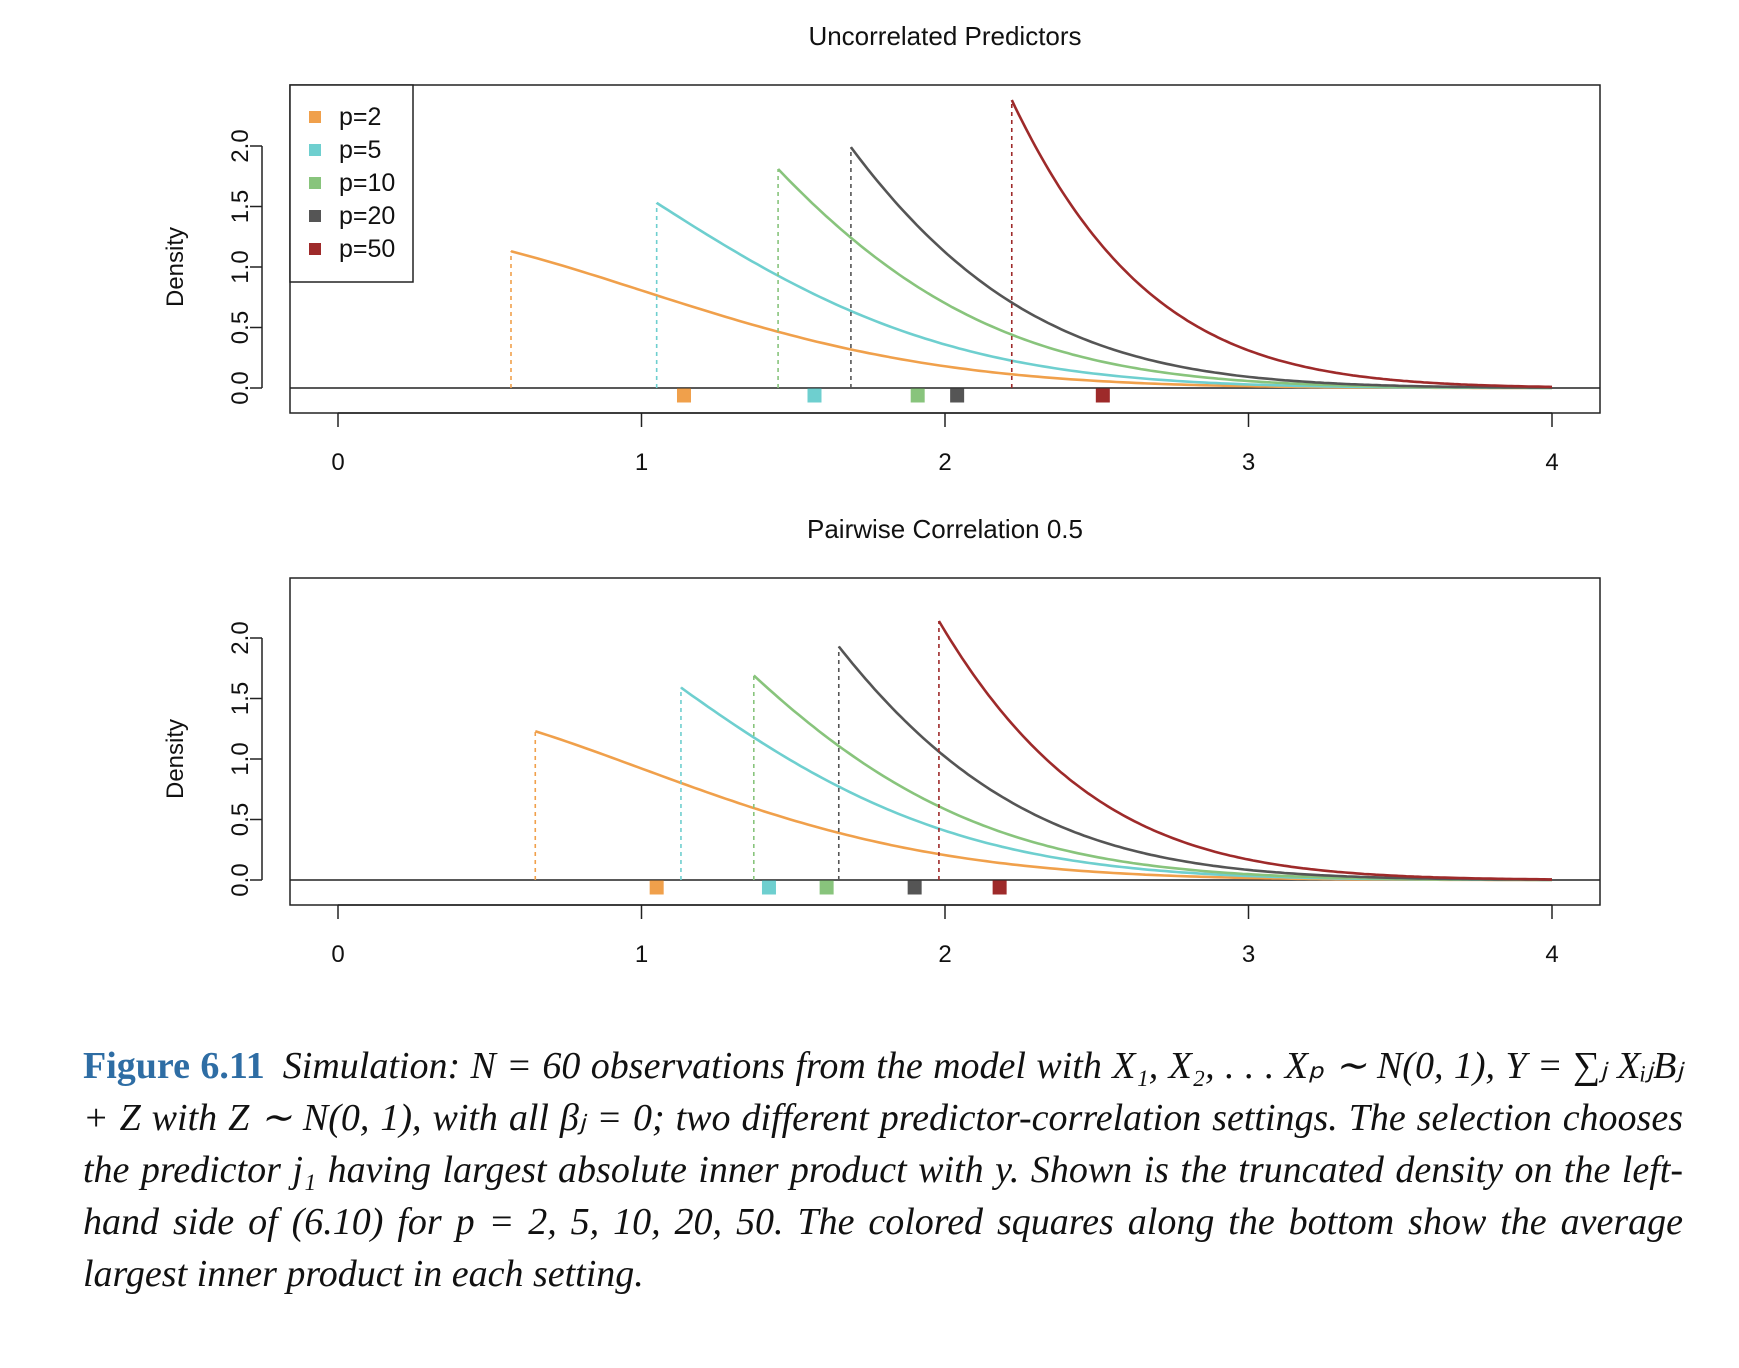 Image resolution: width=1739 pixels, height=1368 pixels. What do you see at coordinates (944, 36) in the screenshot?
I see `chart-title: Uncorrelated Predictors` at bounding box center [944, 36].